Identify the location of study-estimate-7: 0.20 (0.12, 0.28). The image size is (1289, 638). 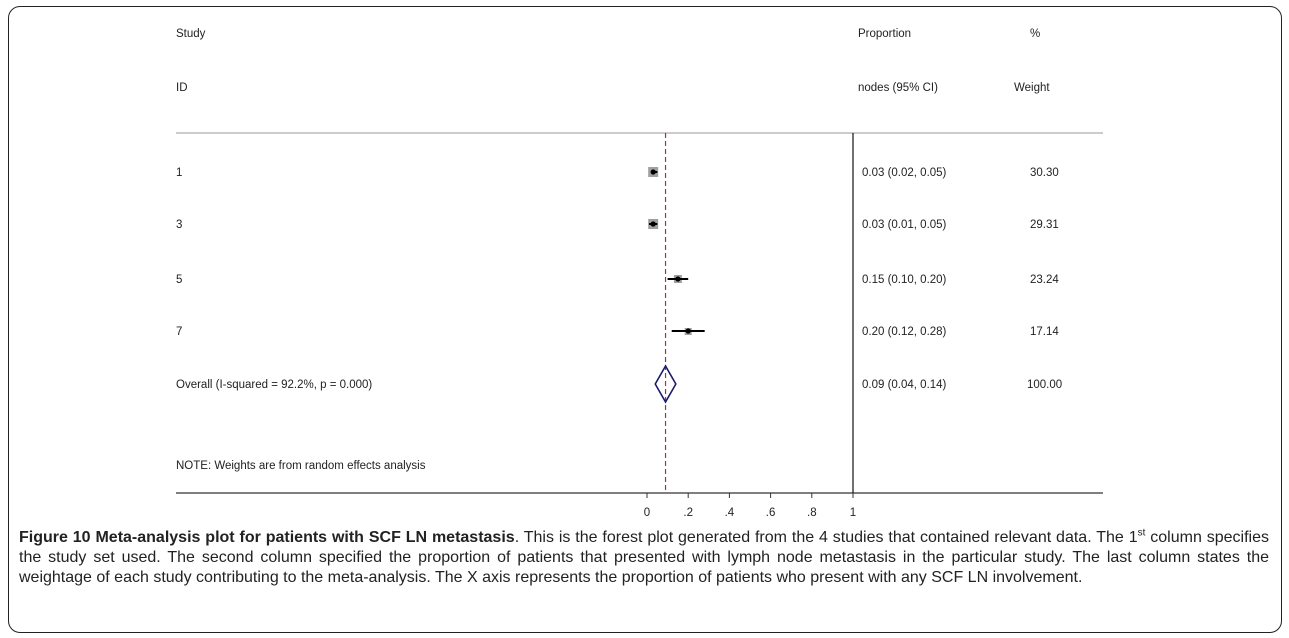
(904, 332).